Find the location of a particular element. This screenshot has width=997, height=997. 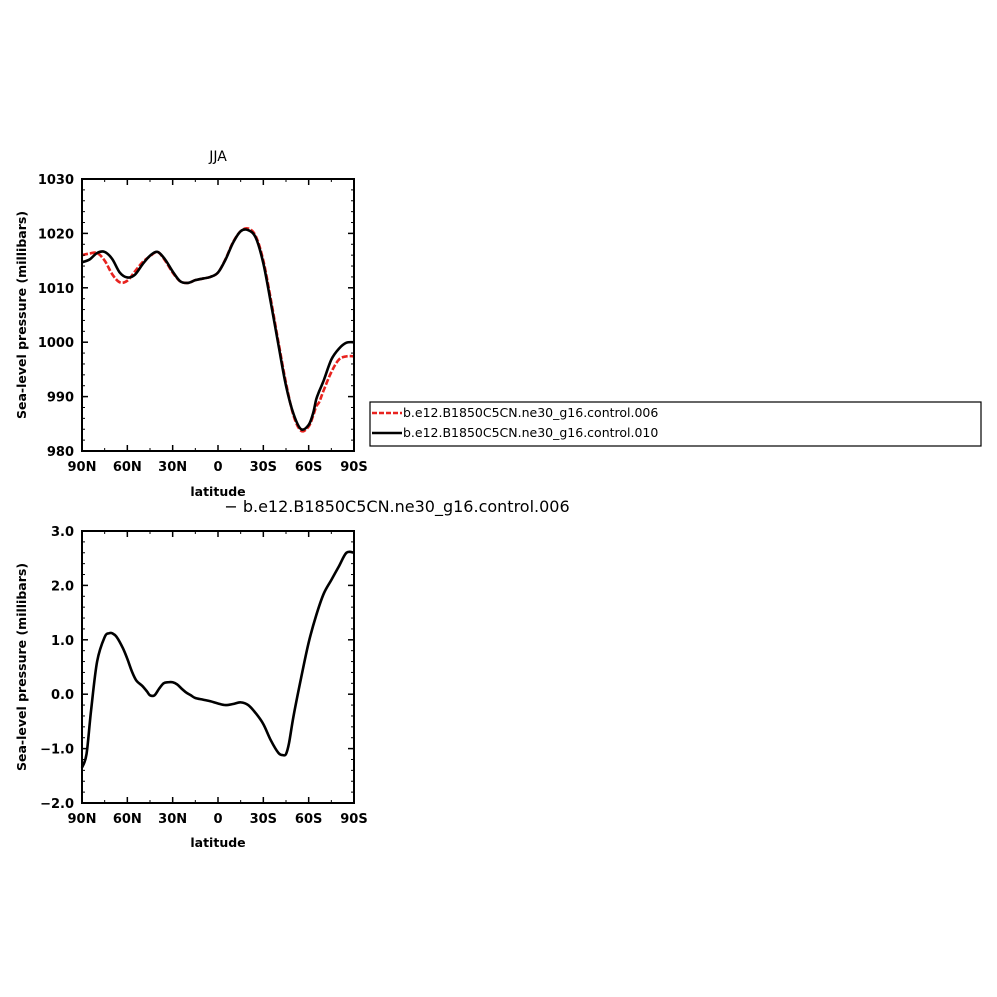

top-y-tick-label: 1030 is located at coordinates (56, 180).